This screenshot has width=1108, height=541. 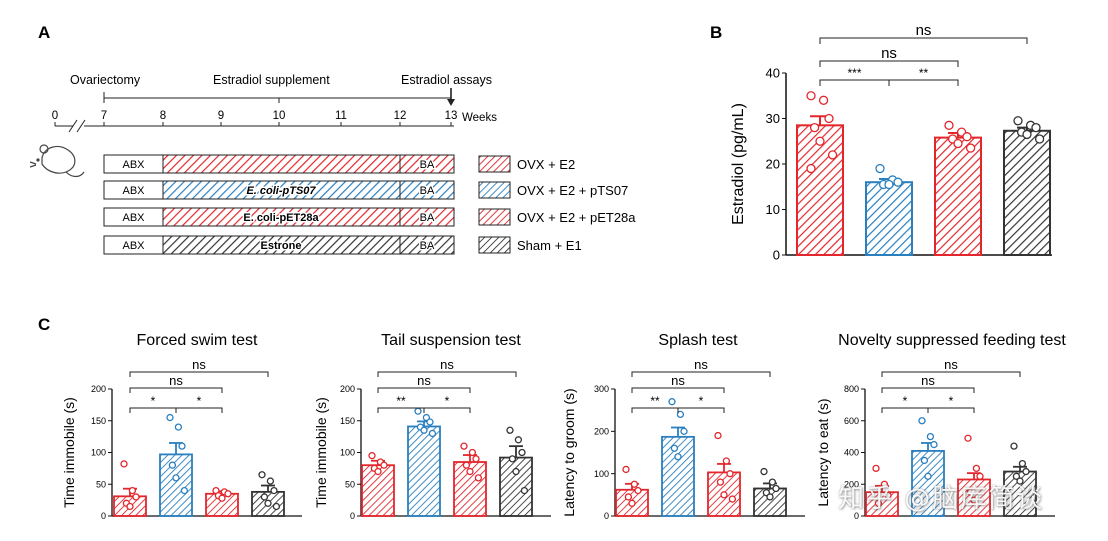 I want to click on timeline-unit: Weeks, so click(x=479, y=118).